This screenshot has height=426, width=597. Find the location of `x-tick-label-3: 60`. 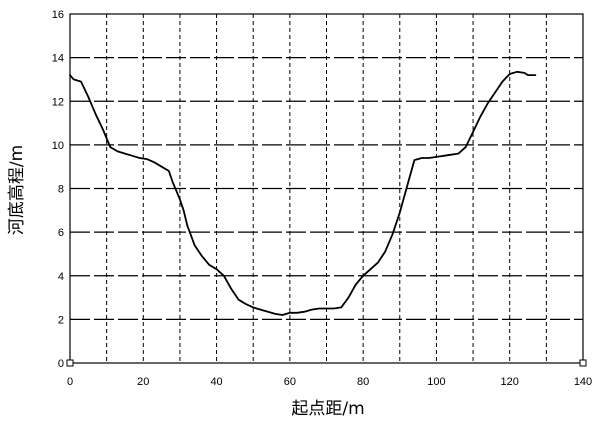

x-tick-label-3: 60 is located at coordinates (290, 382).